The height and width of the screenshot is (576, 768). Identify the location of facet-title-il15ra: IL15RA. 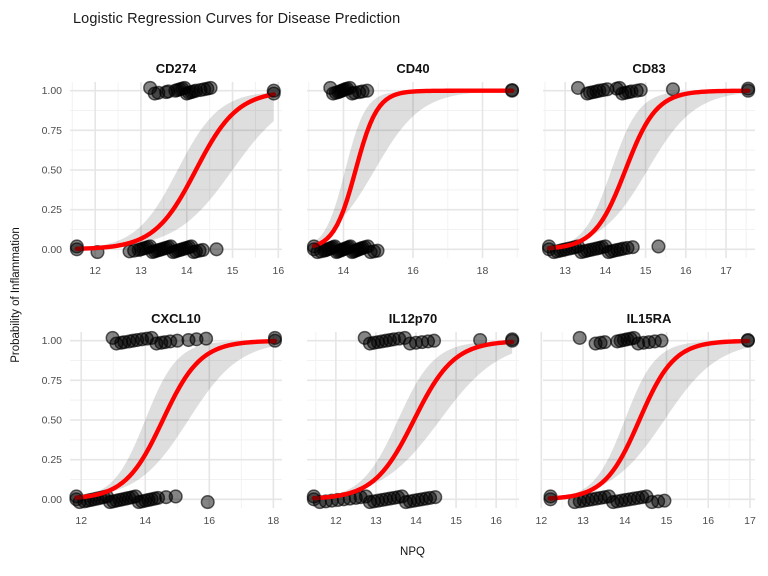
(649, 318).